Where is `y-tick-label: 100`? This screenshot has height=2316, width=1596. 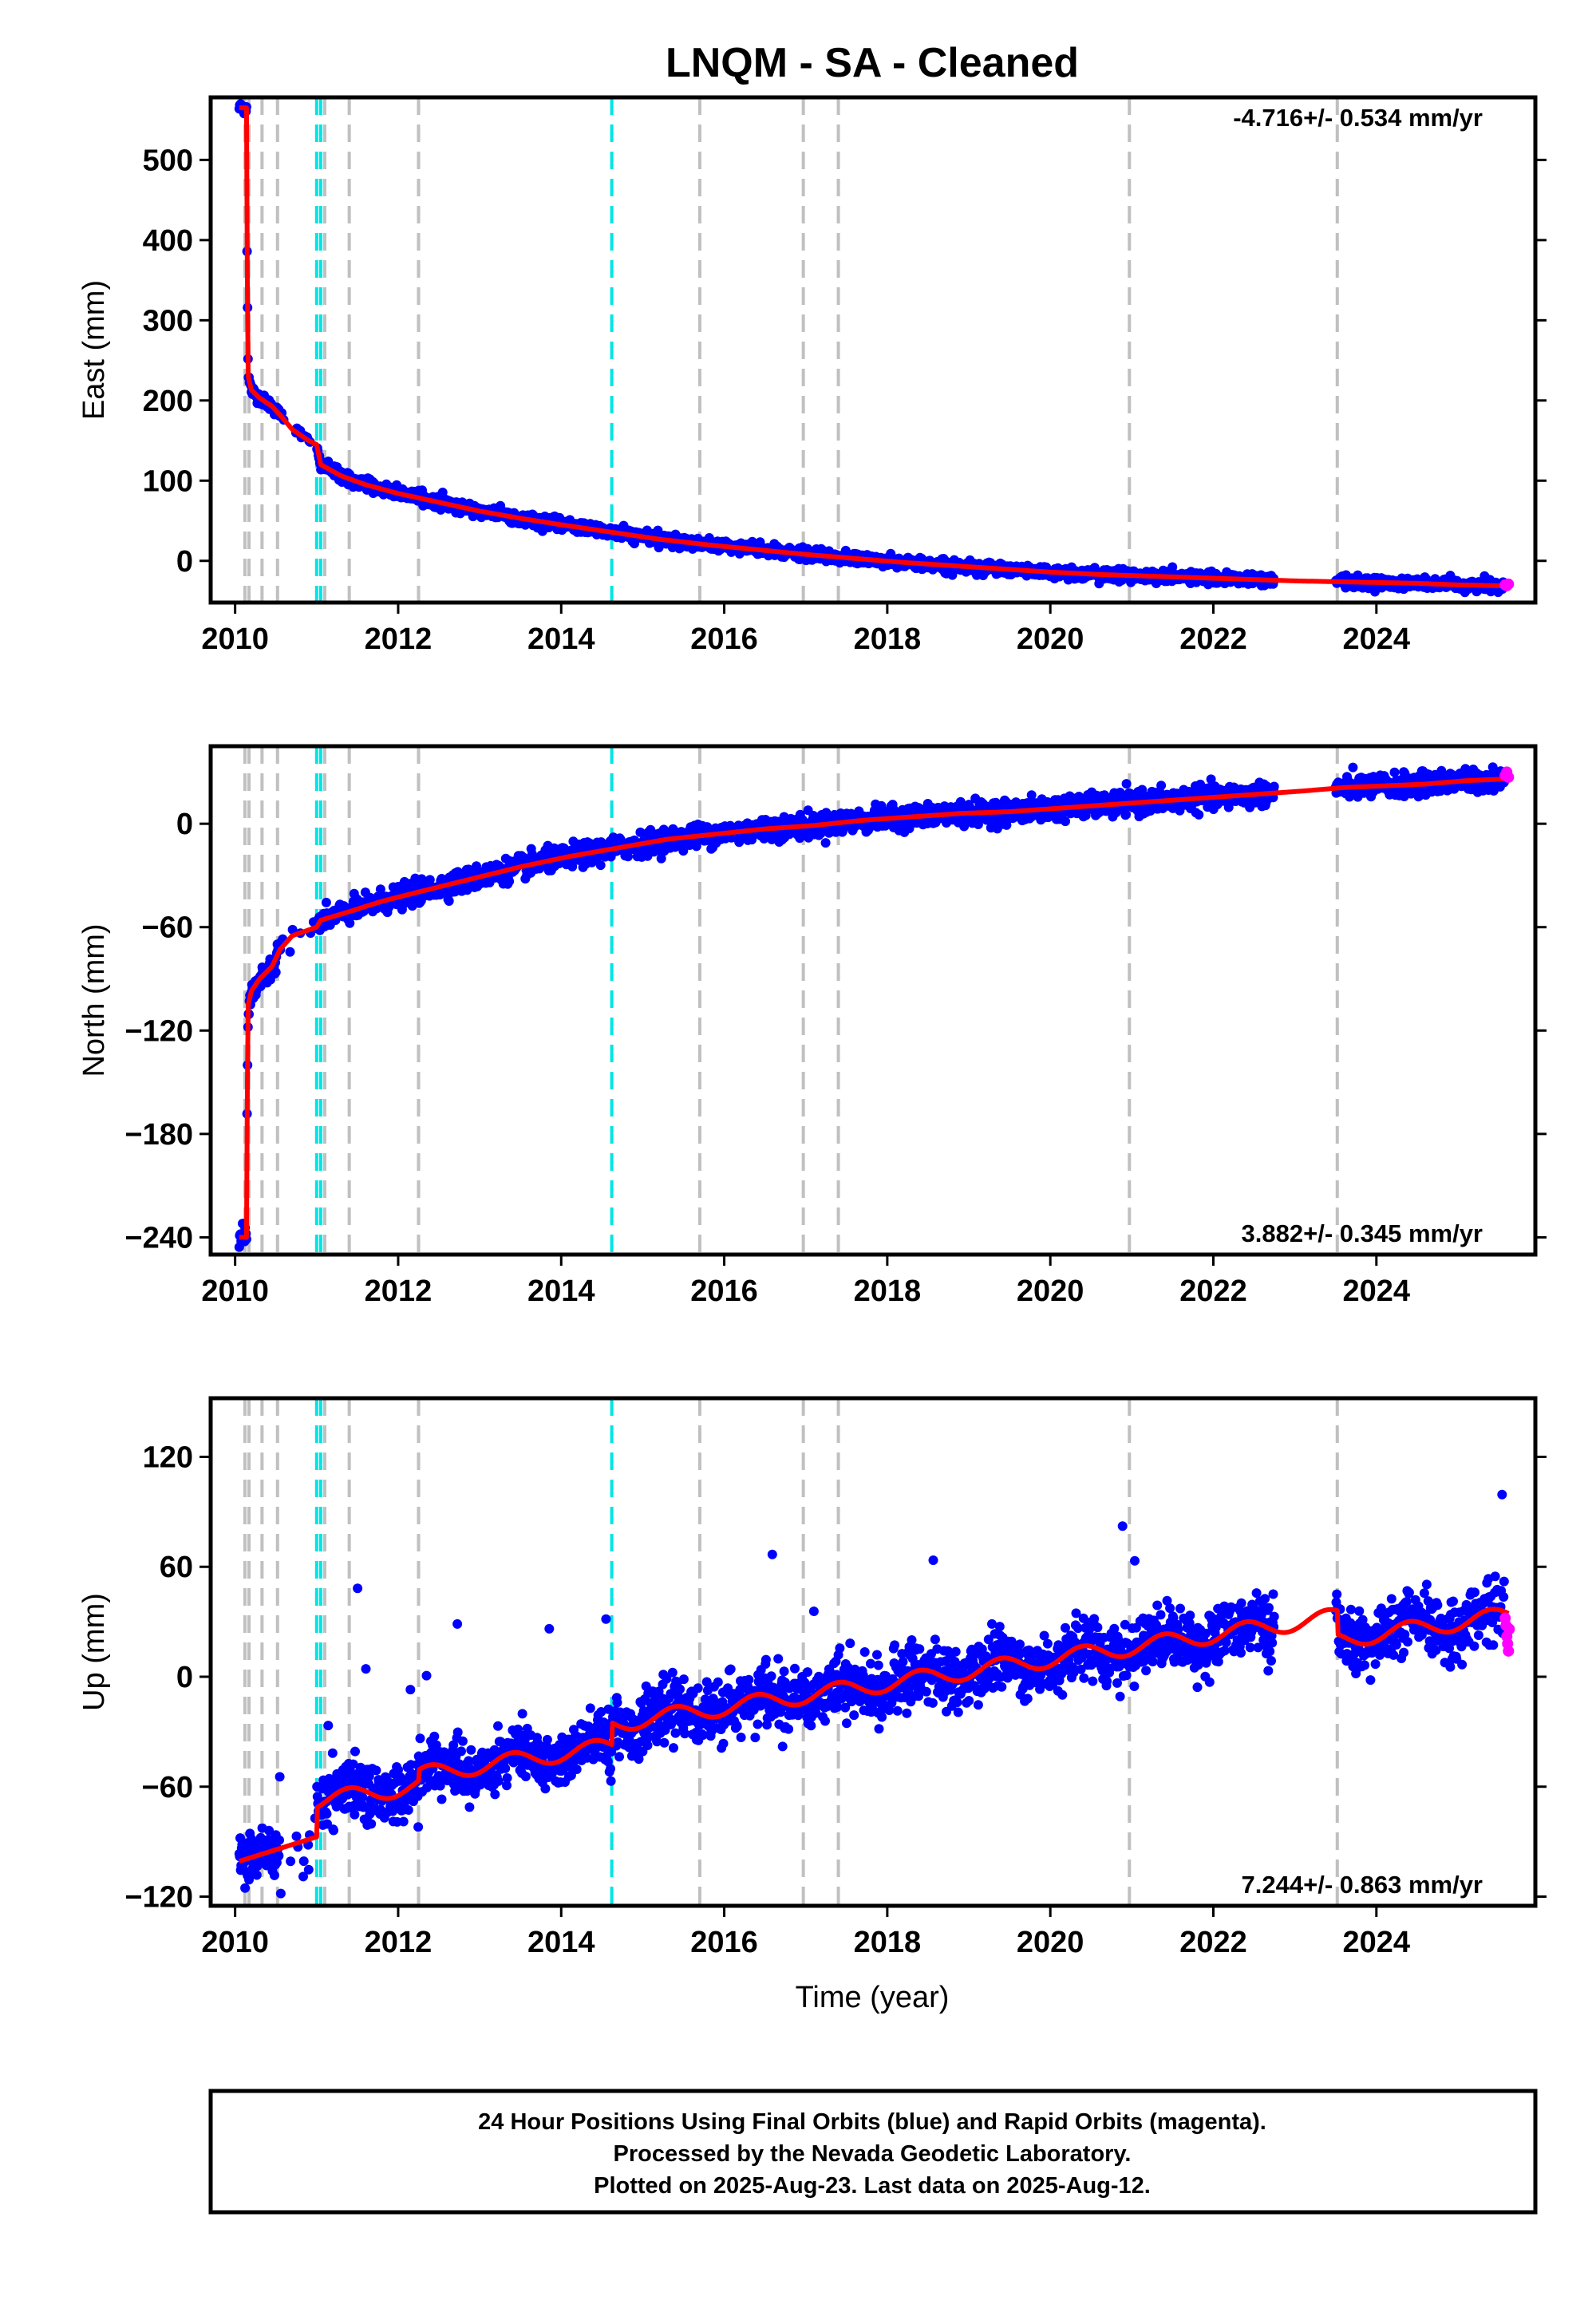
y-tick-label: 100 is located at coordinates (168, 481).